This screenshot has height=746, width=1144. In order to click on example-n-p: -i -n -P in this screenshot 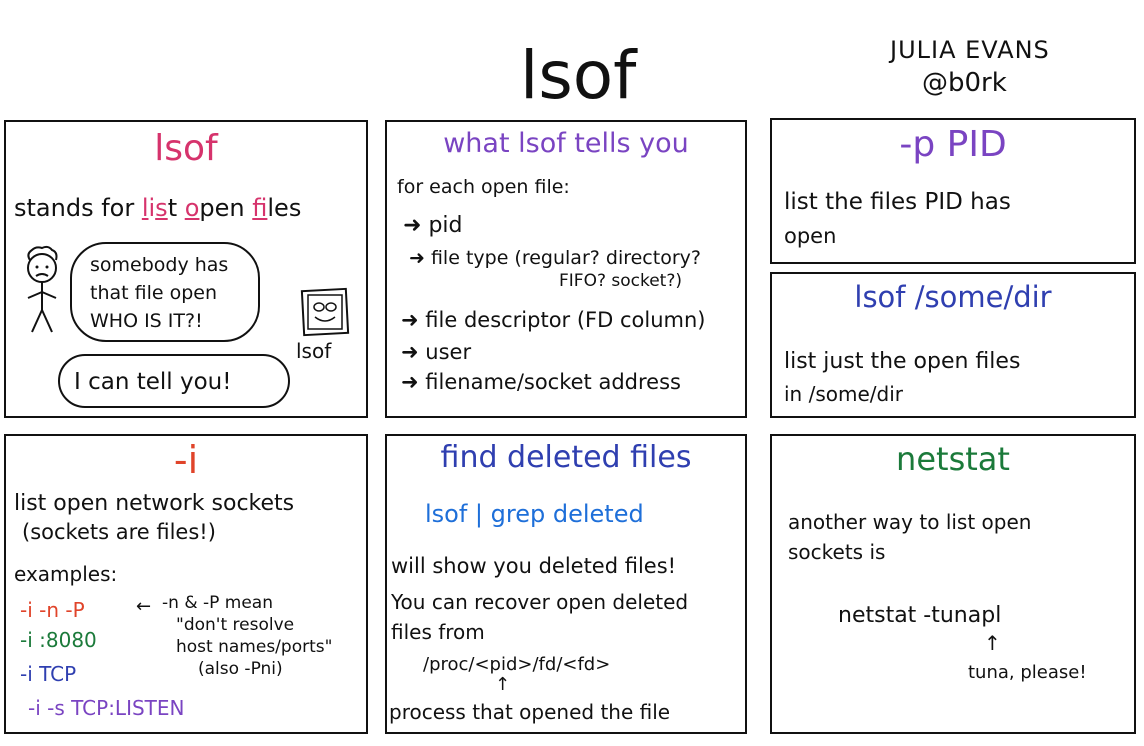, I will do `click(52, 610)`.